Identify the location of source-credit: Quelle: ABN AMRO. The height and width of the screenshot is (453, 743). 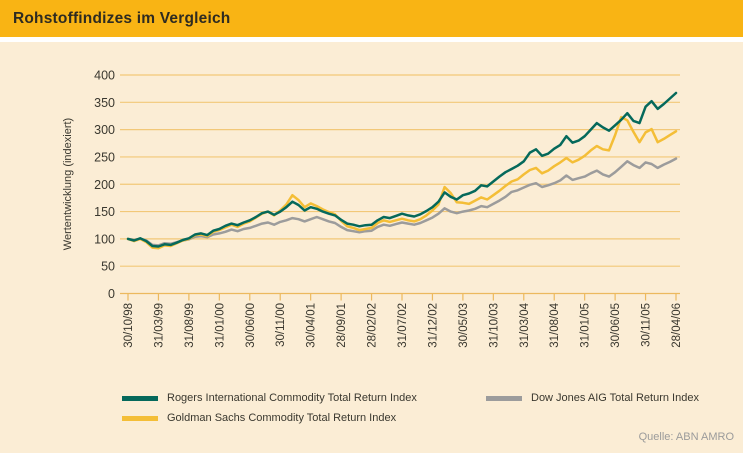
(686, 437).